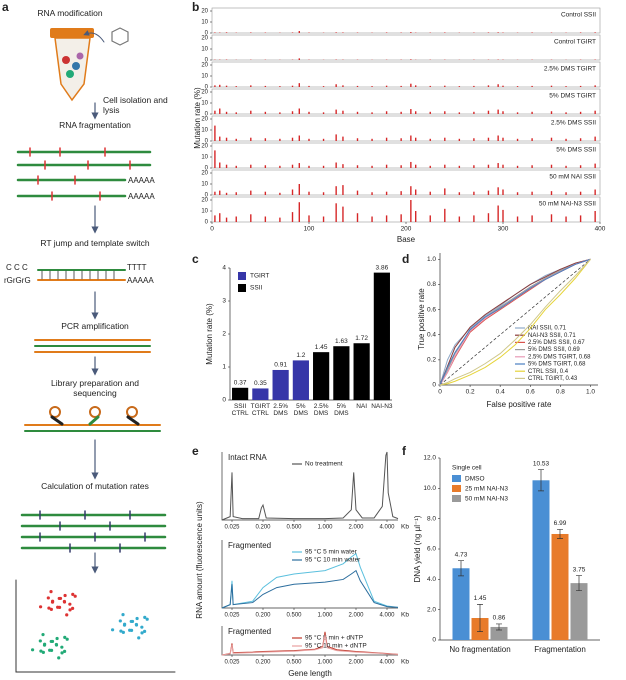  Describe the element at coordinates (404, 451) in the screenshot. I see `panel-letter: f` at that location.